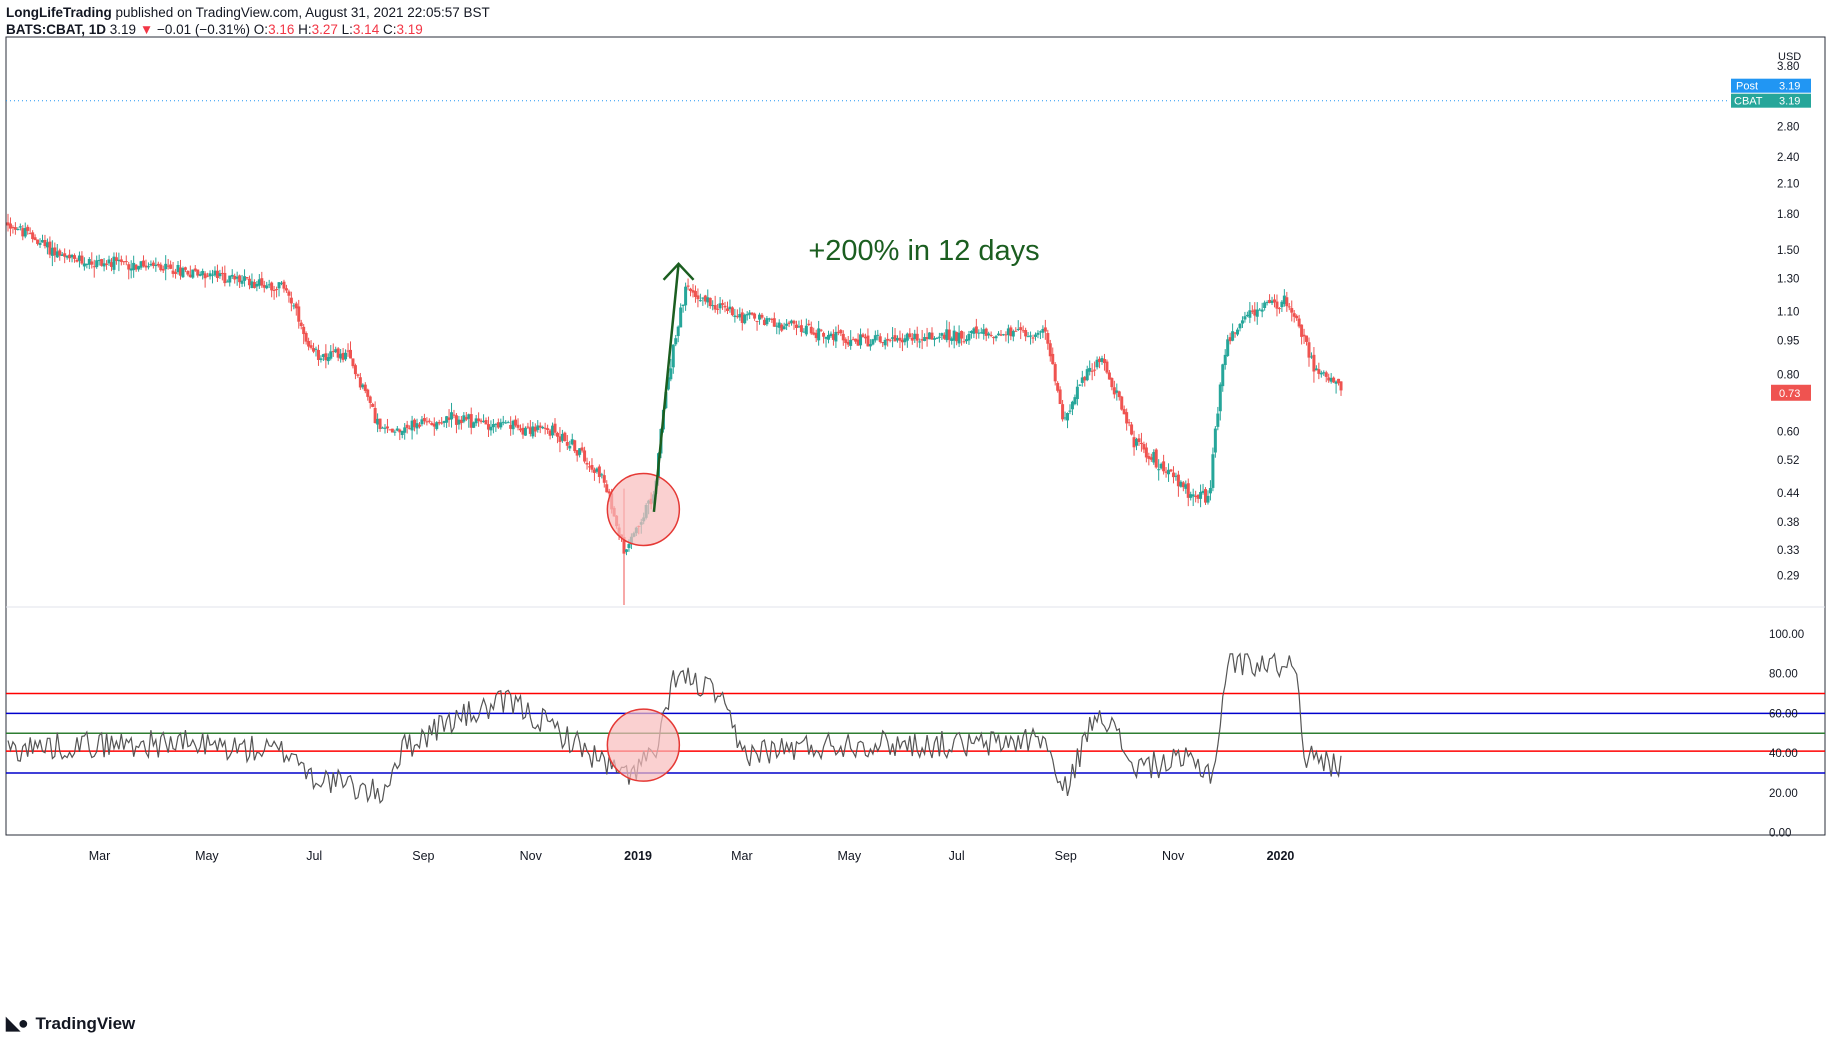 Image resolution: width=1828 pixels, height=1040 pixels. Describe the element at coordinates (1173, 856) in the screenshot. I see `x-tick-label: Nov` at that location.